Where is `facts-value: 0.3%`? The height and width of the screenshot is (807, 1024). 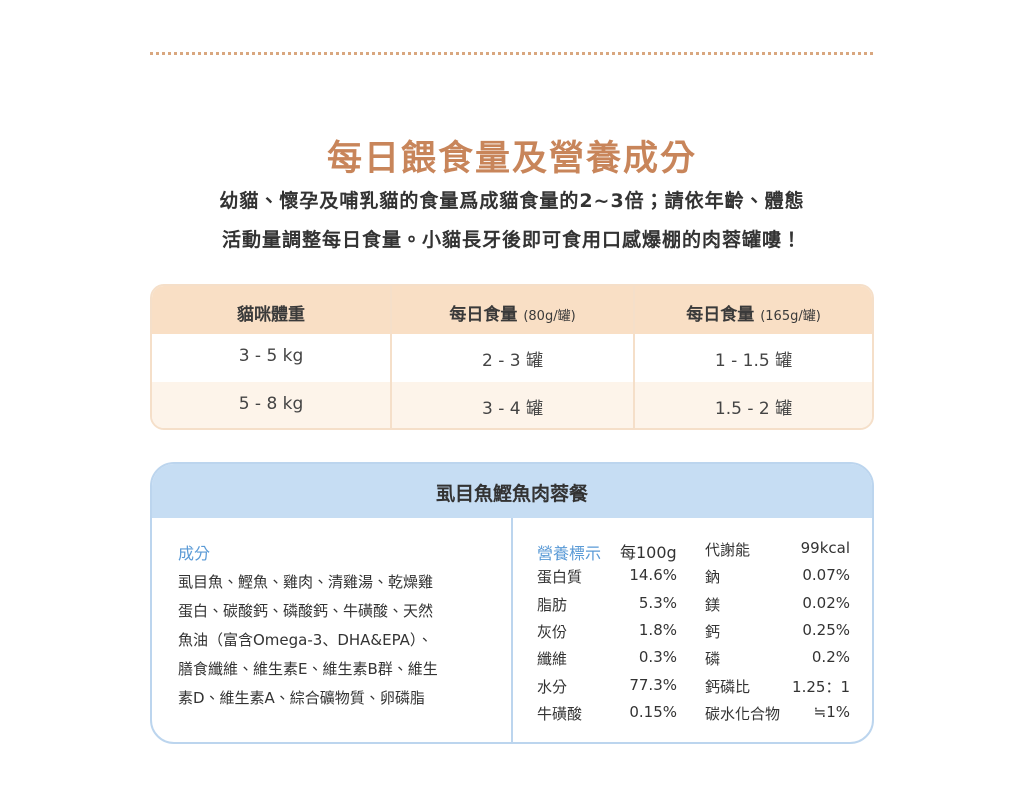 facts-value: 0.3% is located at coordinates (657, 657).